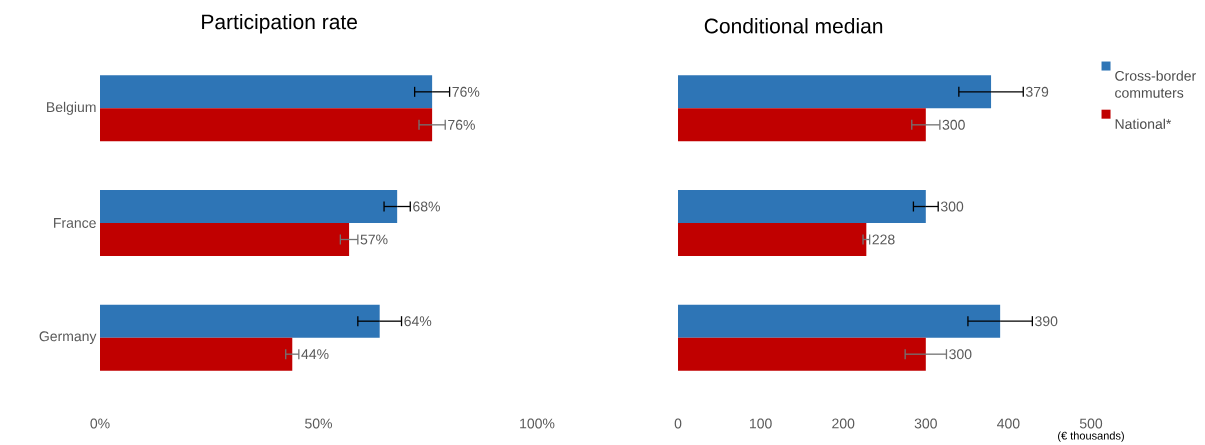  What do you see at coordinates (760, 423) in the screenshot?
I see `x-tick-label: 100` at bounding box center [760, 423].